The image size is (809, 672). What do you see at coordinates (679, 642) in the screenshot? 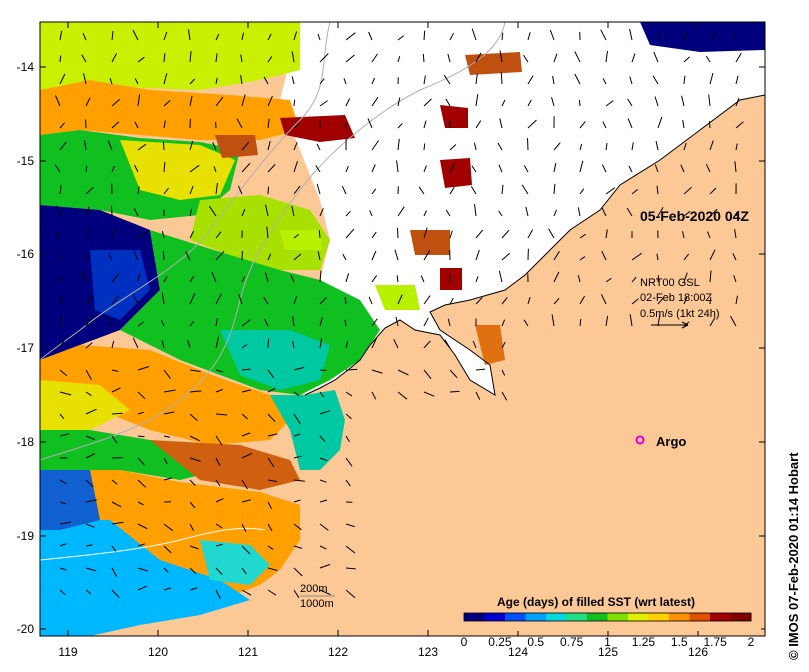
I see `colorbar-label: 1.5` at bounding box center [679, 642].